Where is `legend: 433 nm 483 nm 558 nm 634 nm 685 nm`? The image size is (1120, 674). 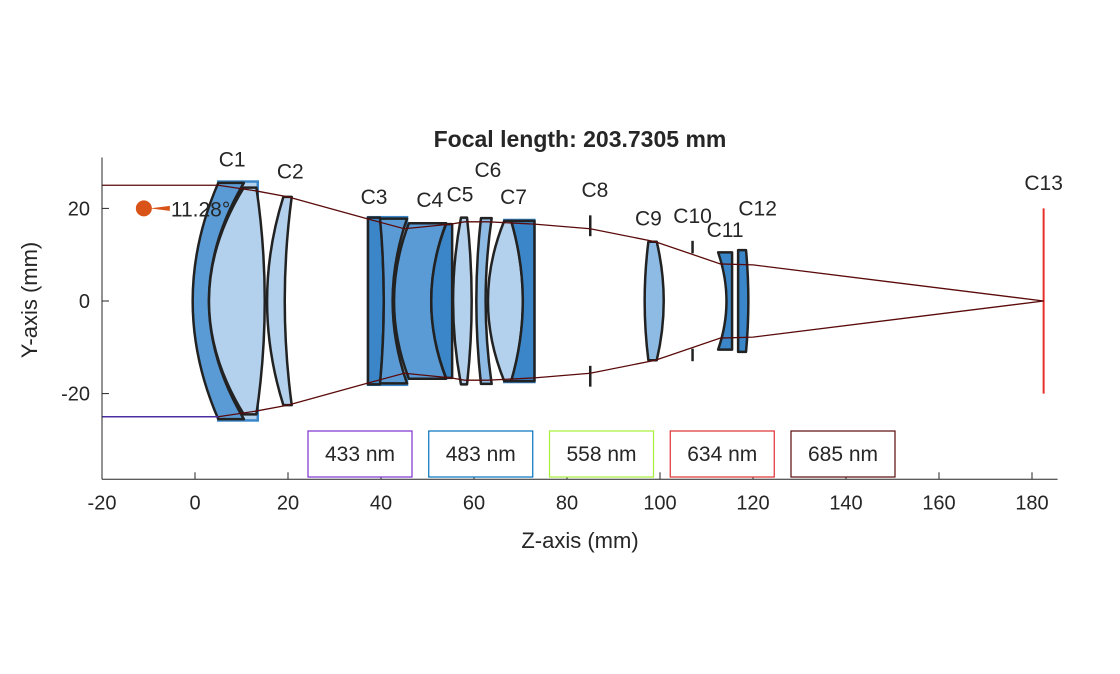
legend: 433 nm 483 nm 558 nm 634 nm 685 nm is located at coordinates (601, 454).